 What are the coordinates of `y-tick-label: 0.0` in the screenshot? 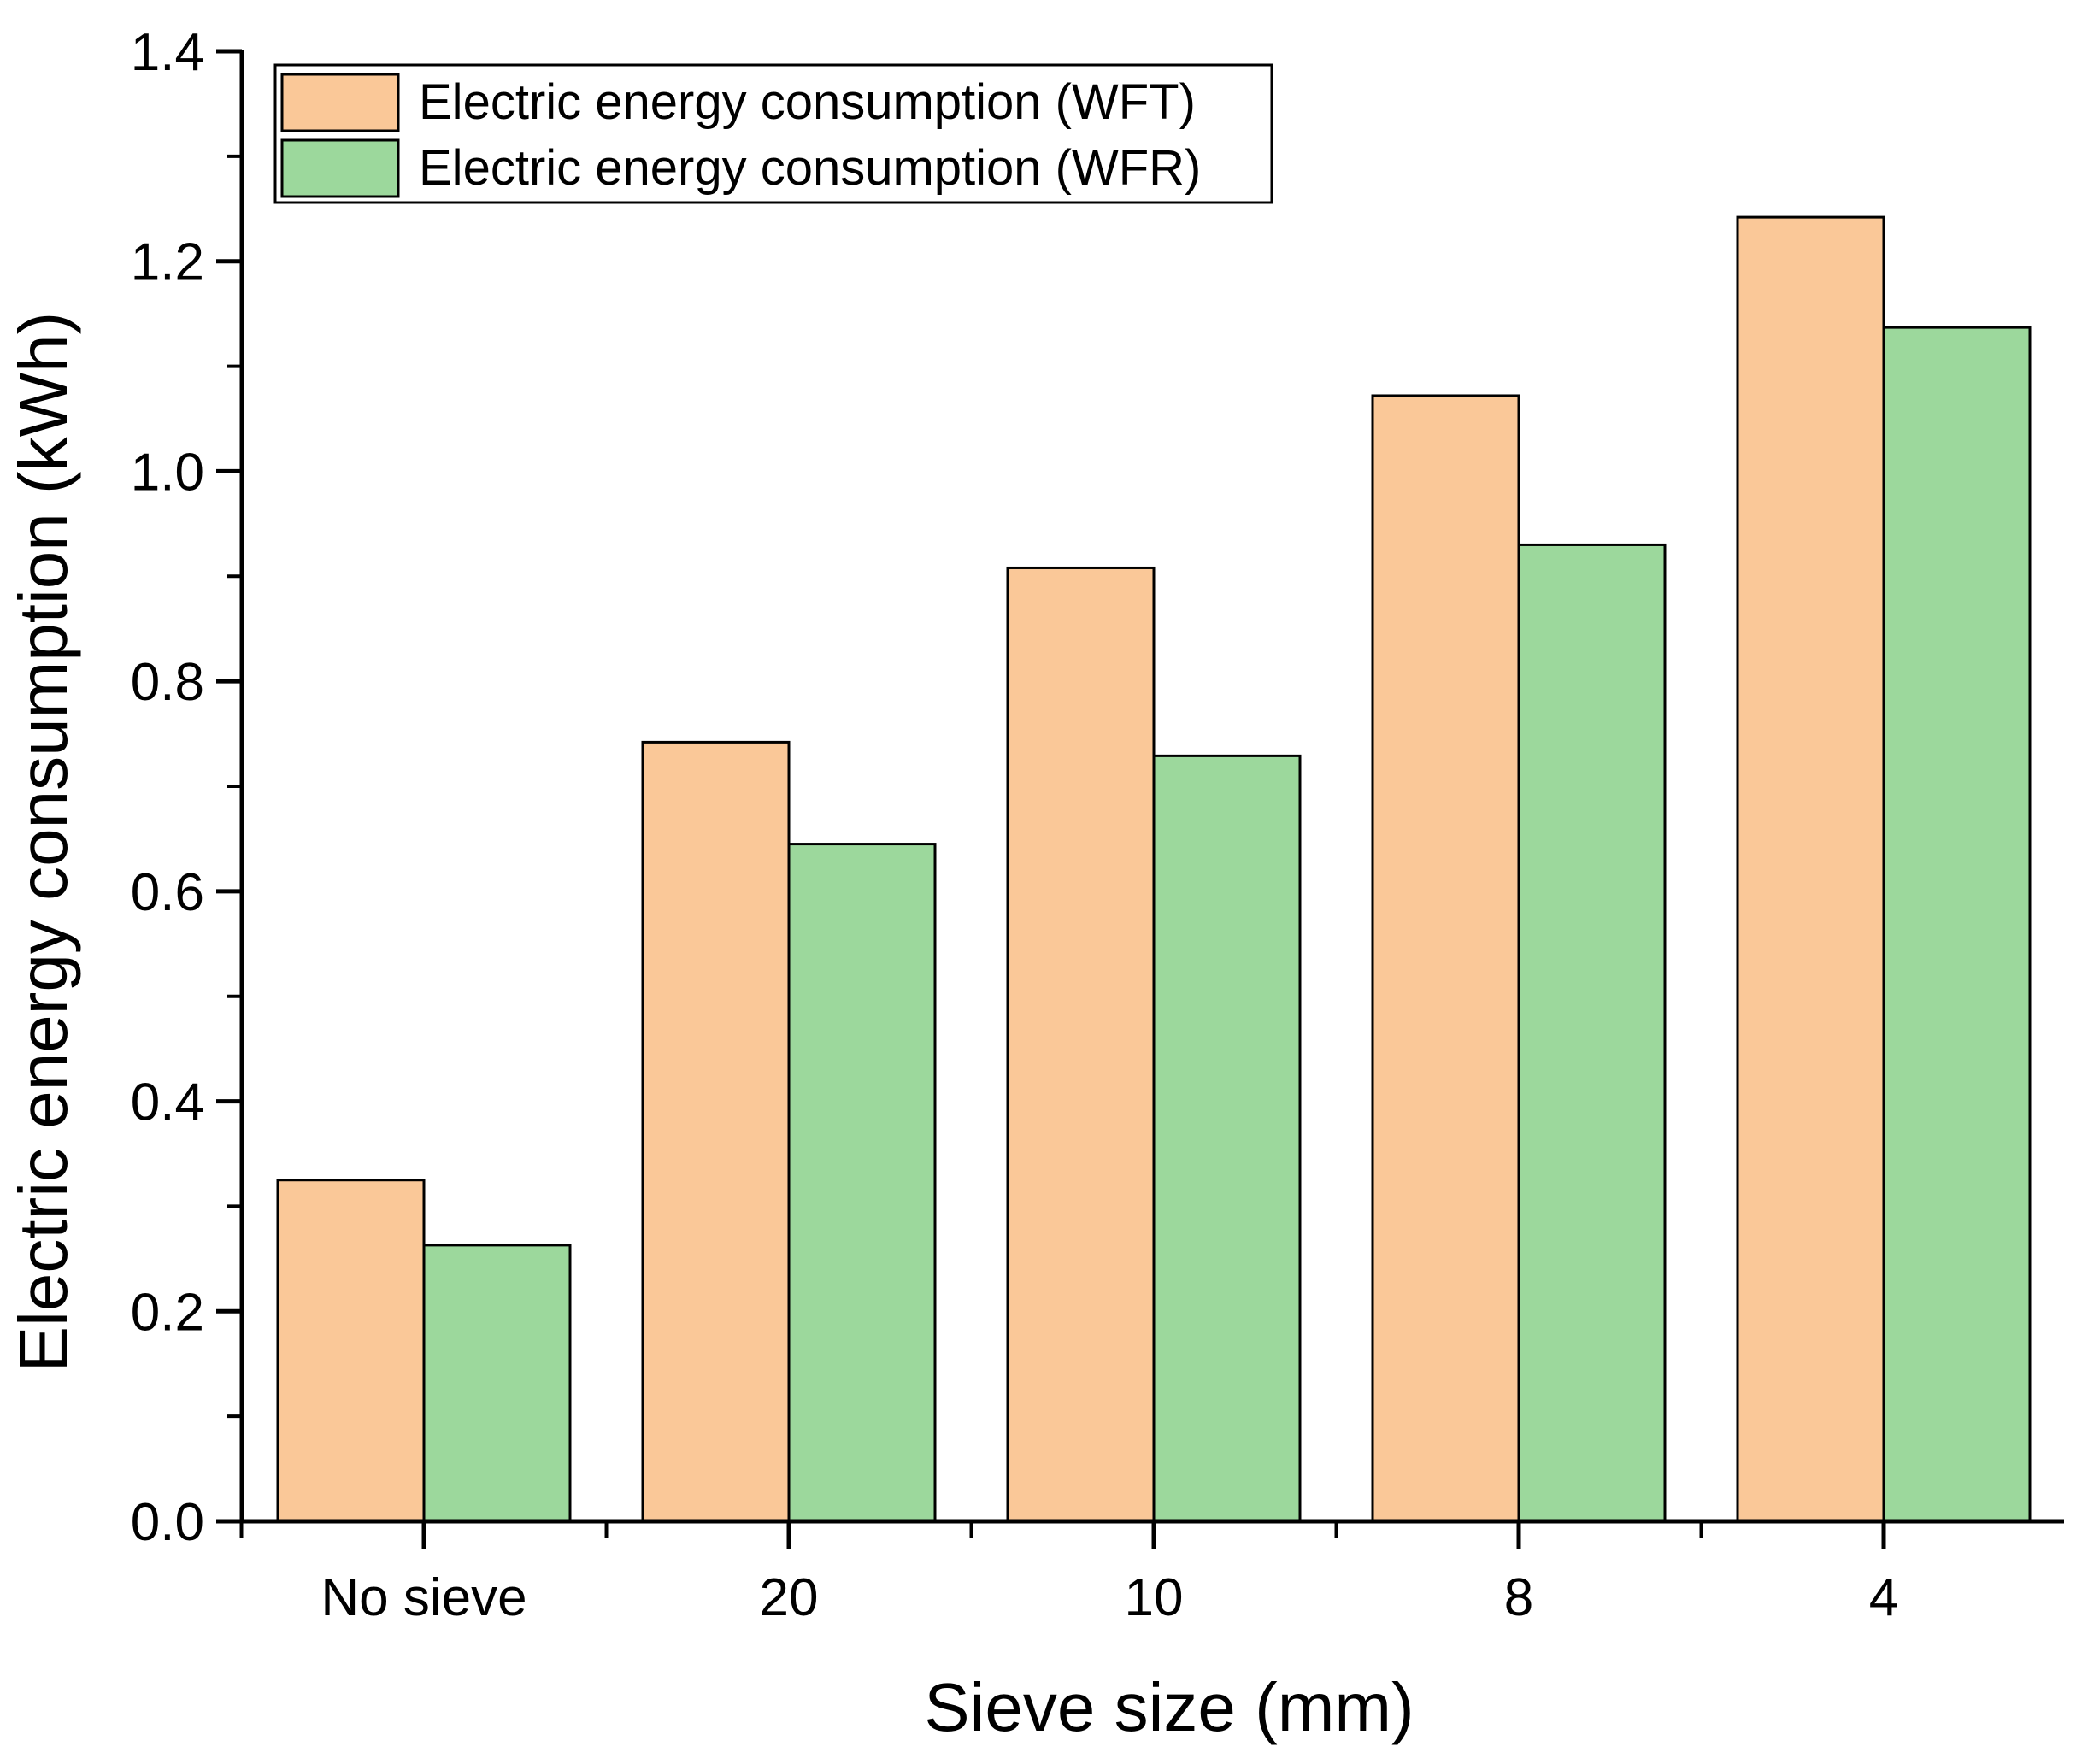 It's located at (167, 1522).